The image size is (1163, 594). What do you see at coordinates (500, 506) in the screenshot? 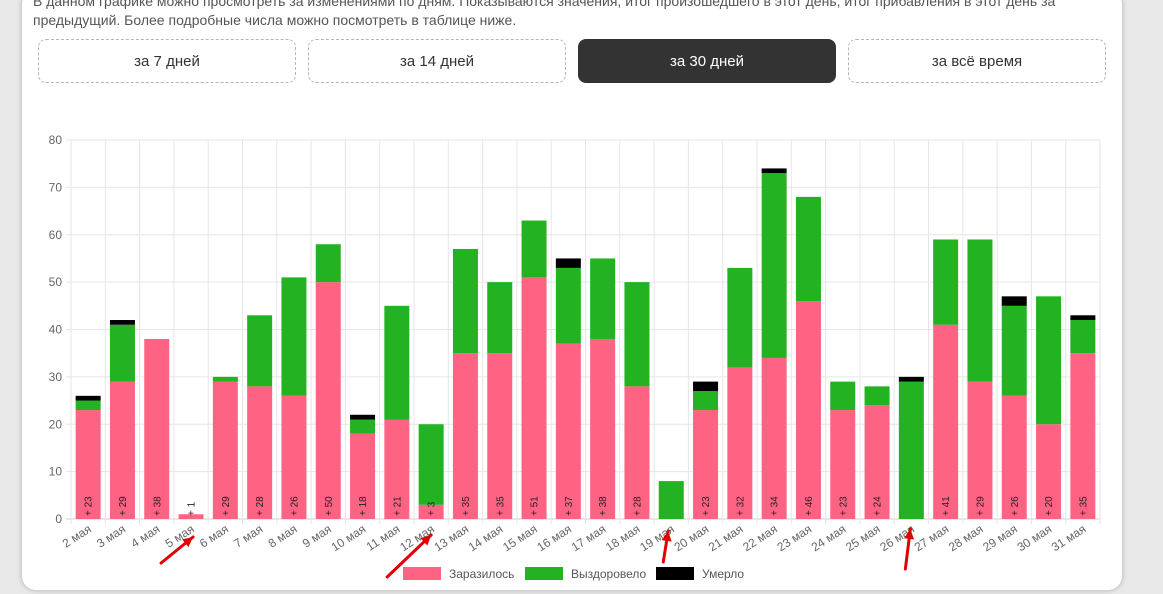
I see `bar-value-label: + 35` at bounding box center [500, 506].